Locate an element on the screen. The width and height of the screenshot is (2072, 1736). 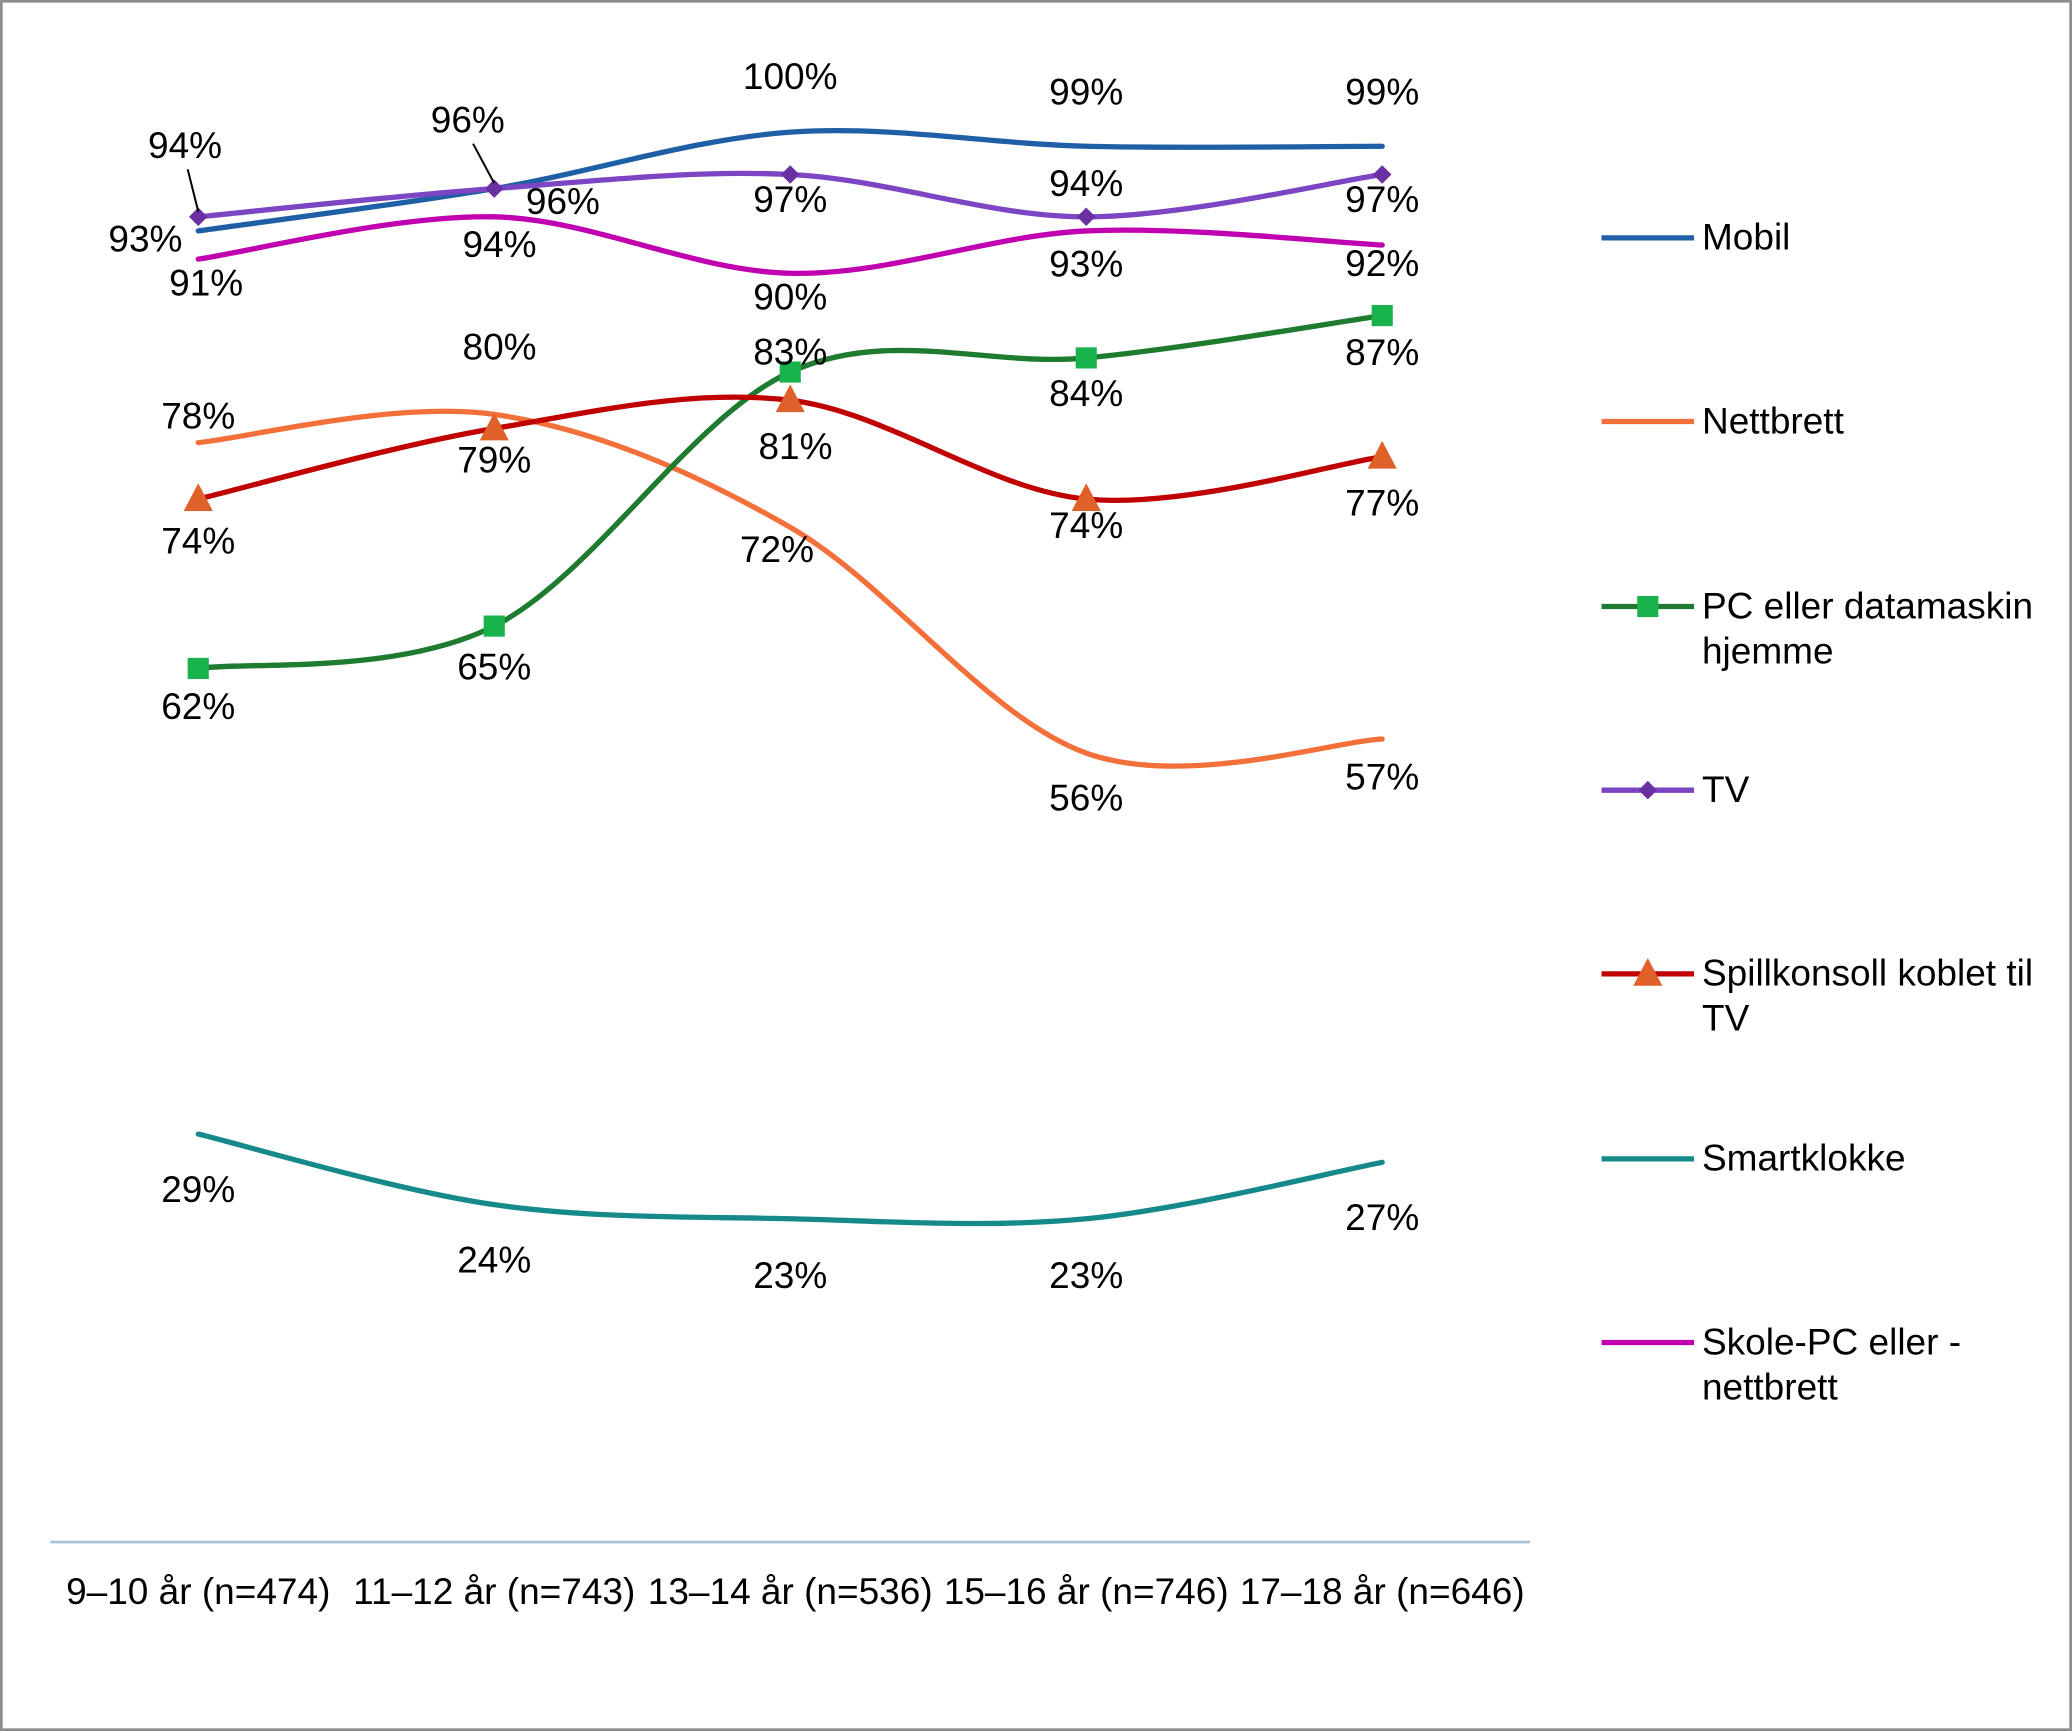
data-label: 92% is located at coordinates (1382, 263).